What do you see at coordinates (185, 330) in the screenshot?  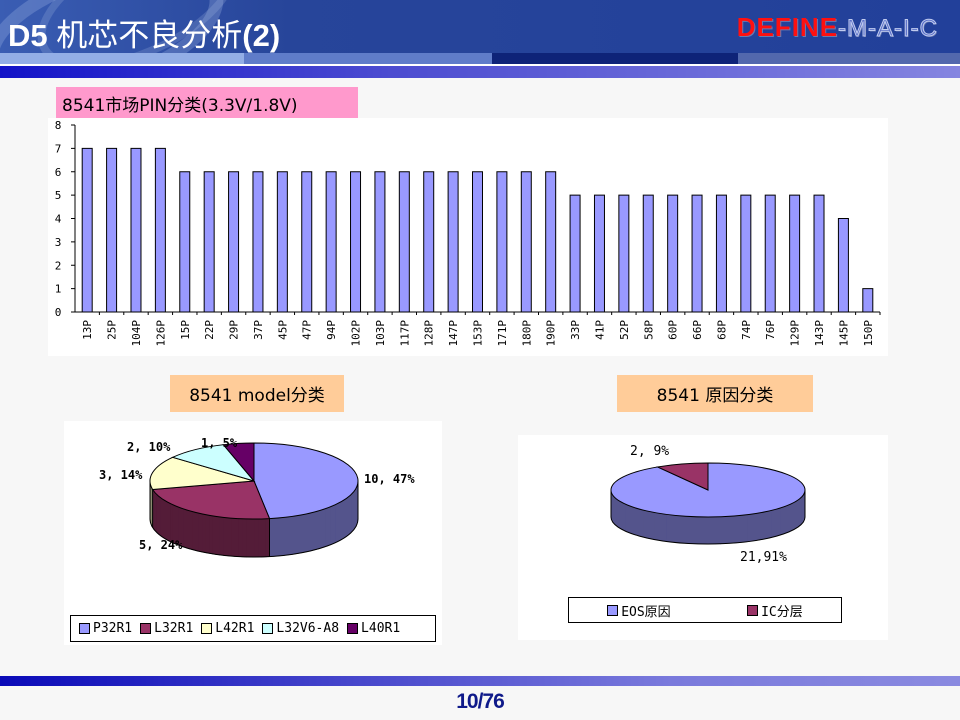 I see `x-tick-label: 15P` at bounding box center [185, 330].